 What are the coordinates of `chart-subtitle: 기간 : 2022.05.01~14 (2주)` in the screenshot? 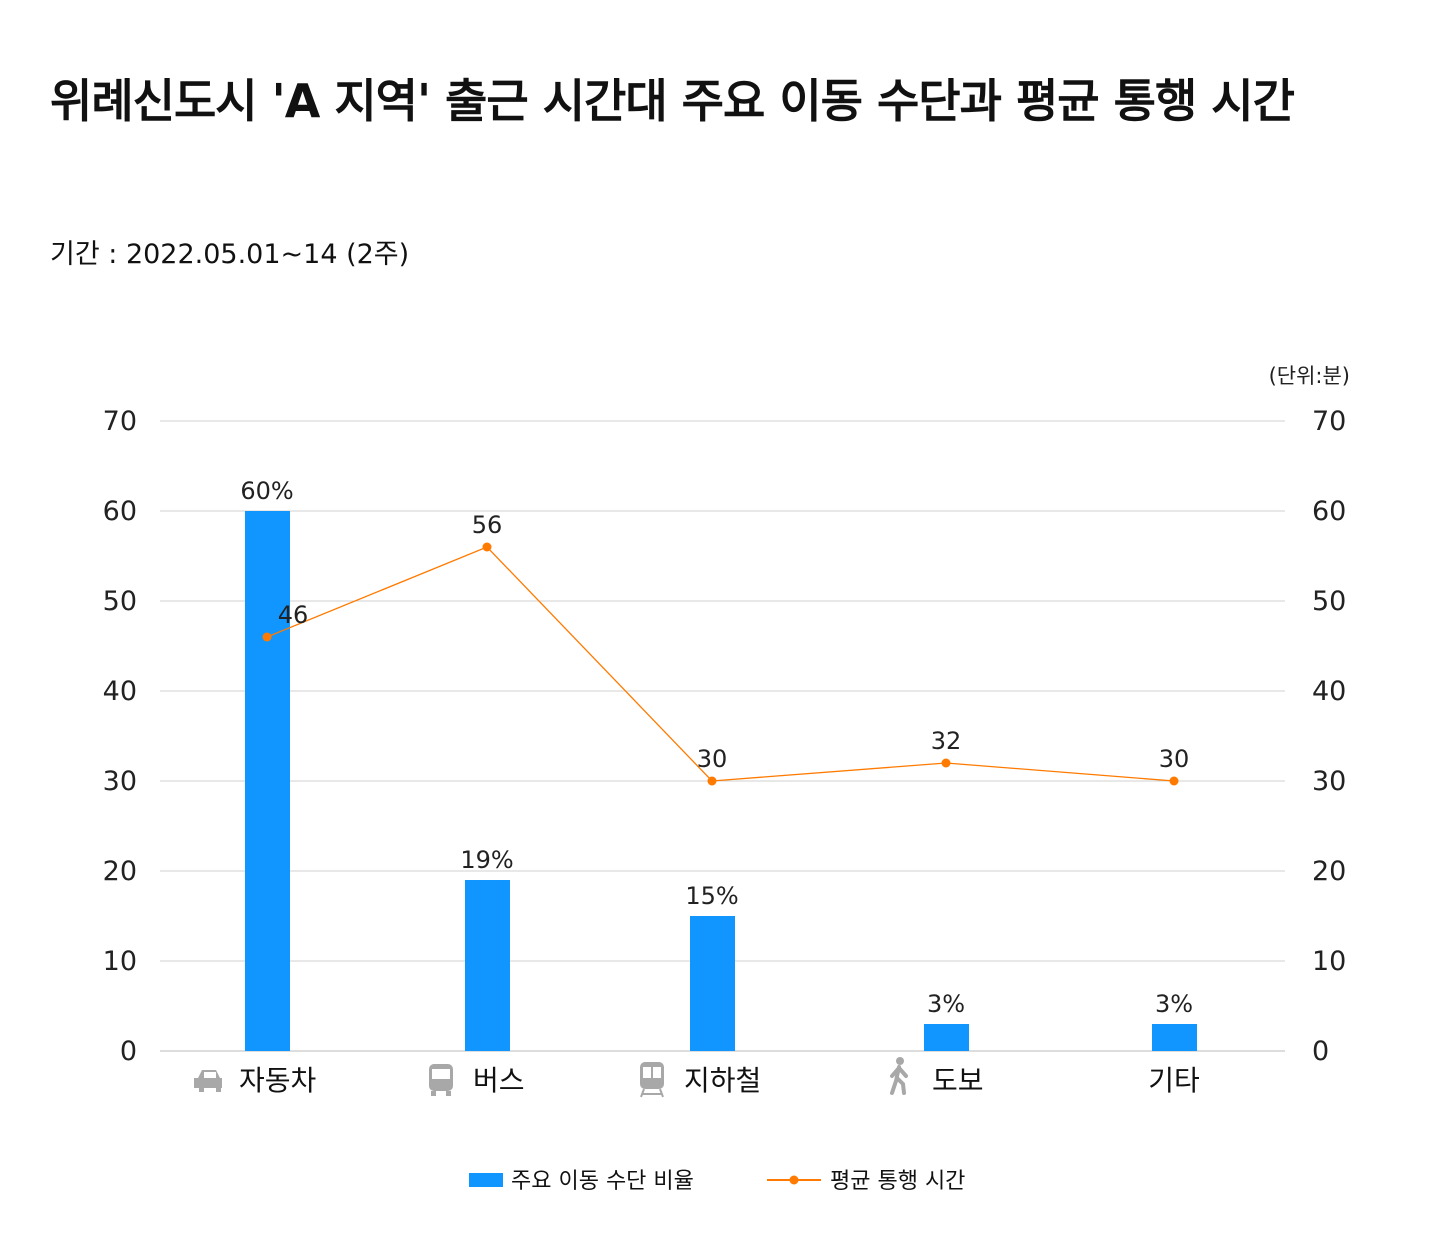 It's located at (230, 254).